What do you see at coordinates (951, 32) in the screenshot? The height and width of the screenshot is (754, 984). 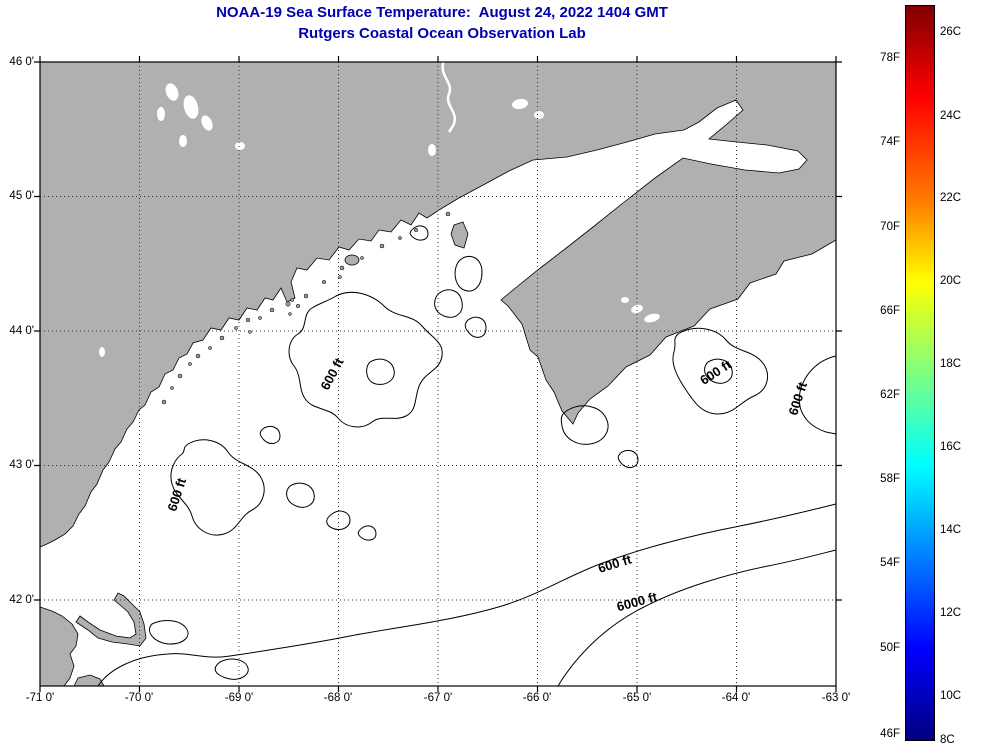 I see `cb-c-label: 26C` at bounding box center [951, 32].